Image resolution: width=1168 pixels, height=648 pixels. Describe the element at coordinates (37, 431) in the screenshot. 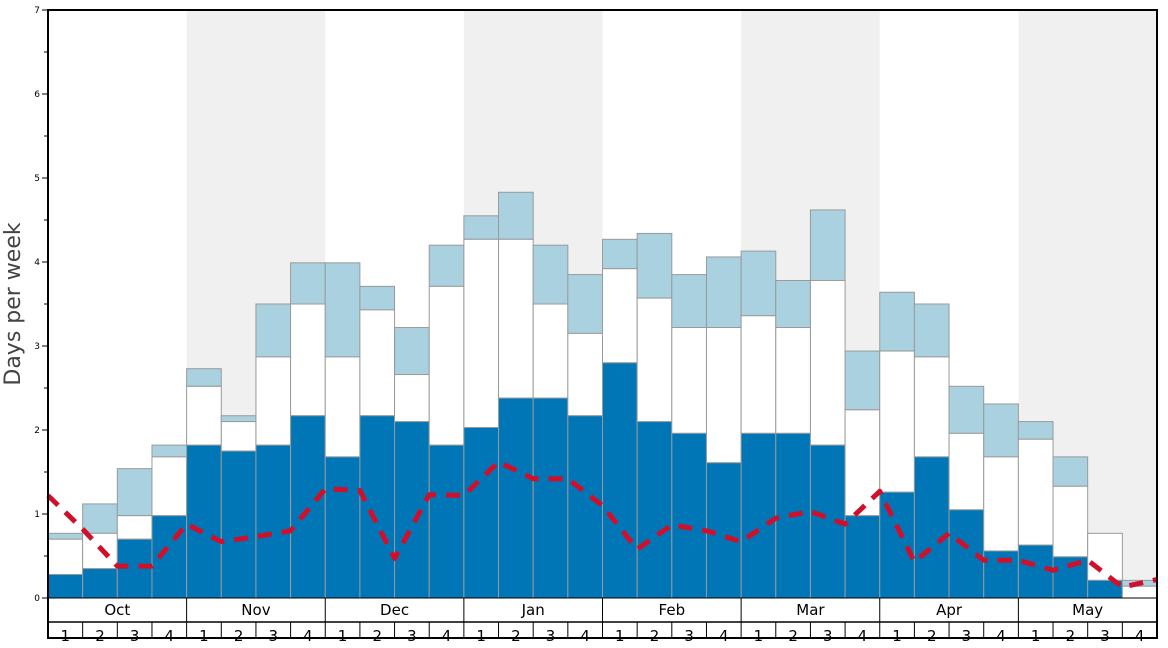

I see `y-tick-label: 2` at that location.